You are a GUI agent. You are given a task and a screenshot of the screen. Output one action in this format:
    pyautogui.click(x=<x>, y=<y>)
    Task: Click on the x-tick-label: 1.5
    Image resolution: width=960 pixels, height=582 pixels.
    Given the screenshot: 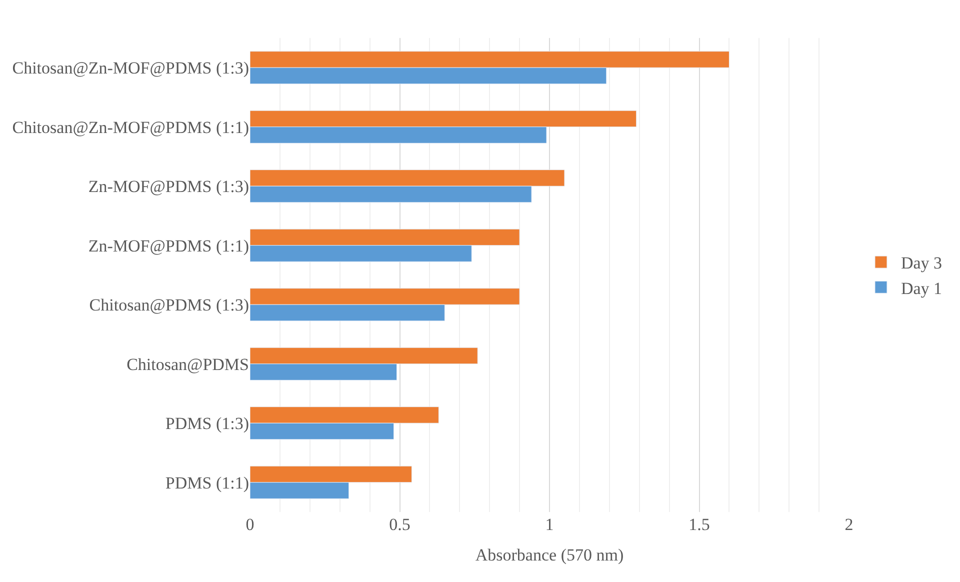 What is the action you would take?
    pyautogui.click(x=699, y=524)
    